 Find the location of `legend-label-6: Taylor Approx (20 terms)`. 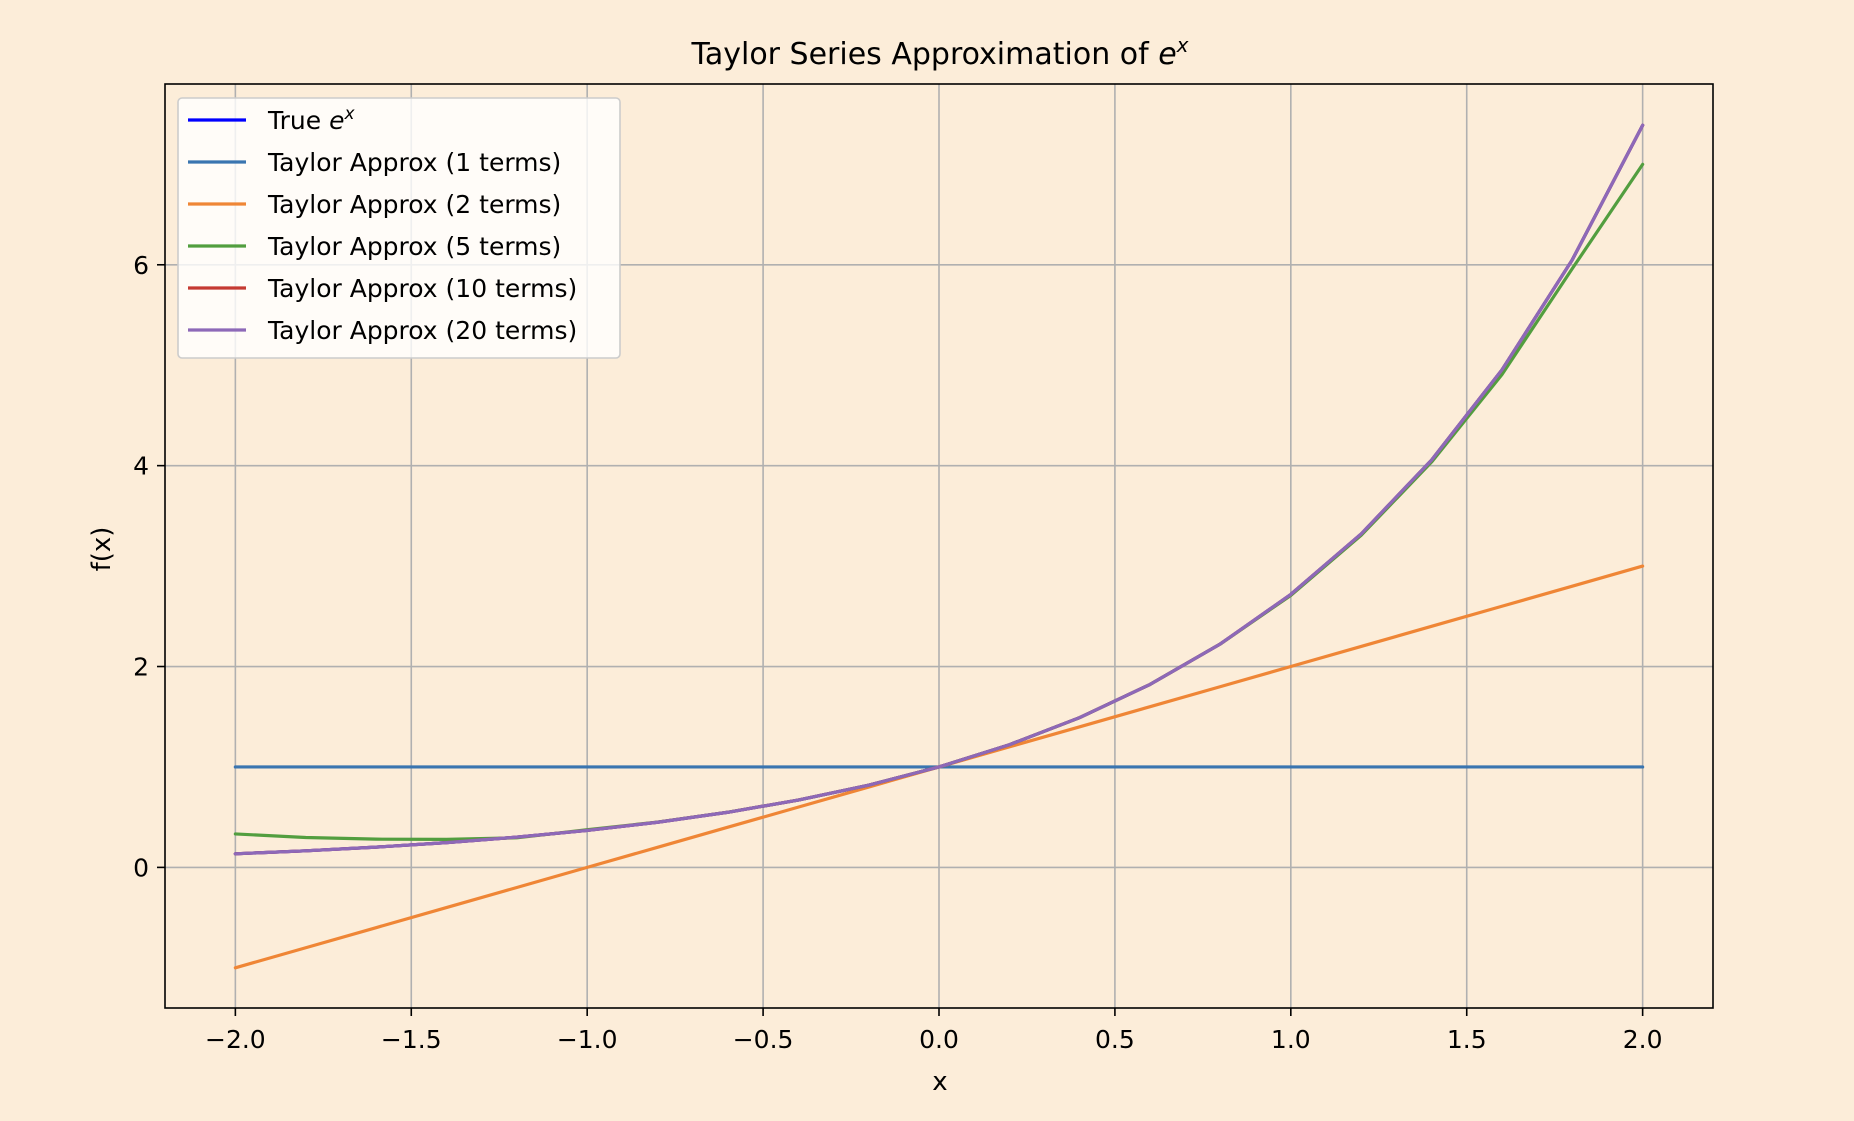

legend-label-6: Taylor Approx (20 terms) is located at coordinates (422, 330).